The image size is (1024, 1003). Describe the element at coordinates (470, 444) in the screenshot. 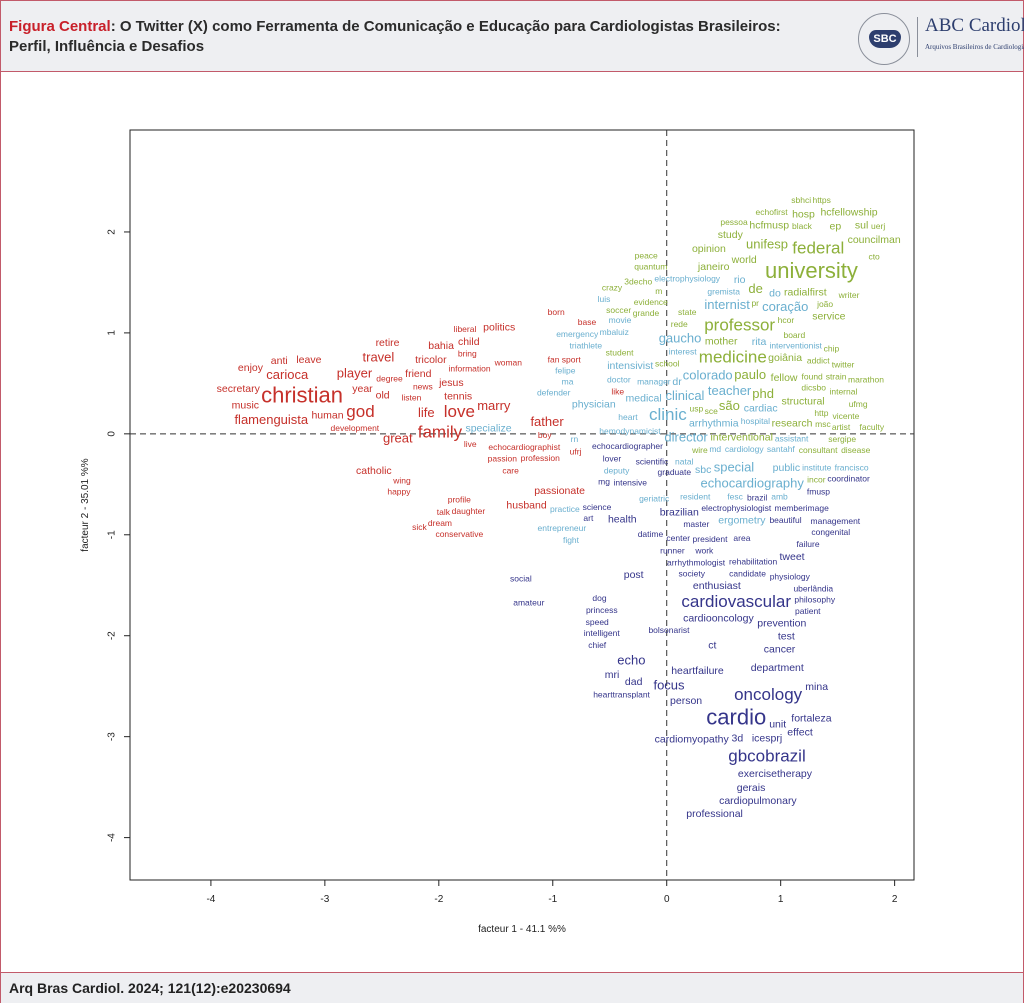

I see `word-point: live` at that location.